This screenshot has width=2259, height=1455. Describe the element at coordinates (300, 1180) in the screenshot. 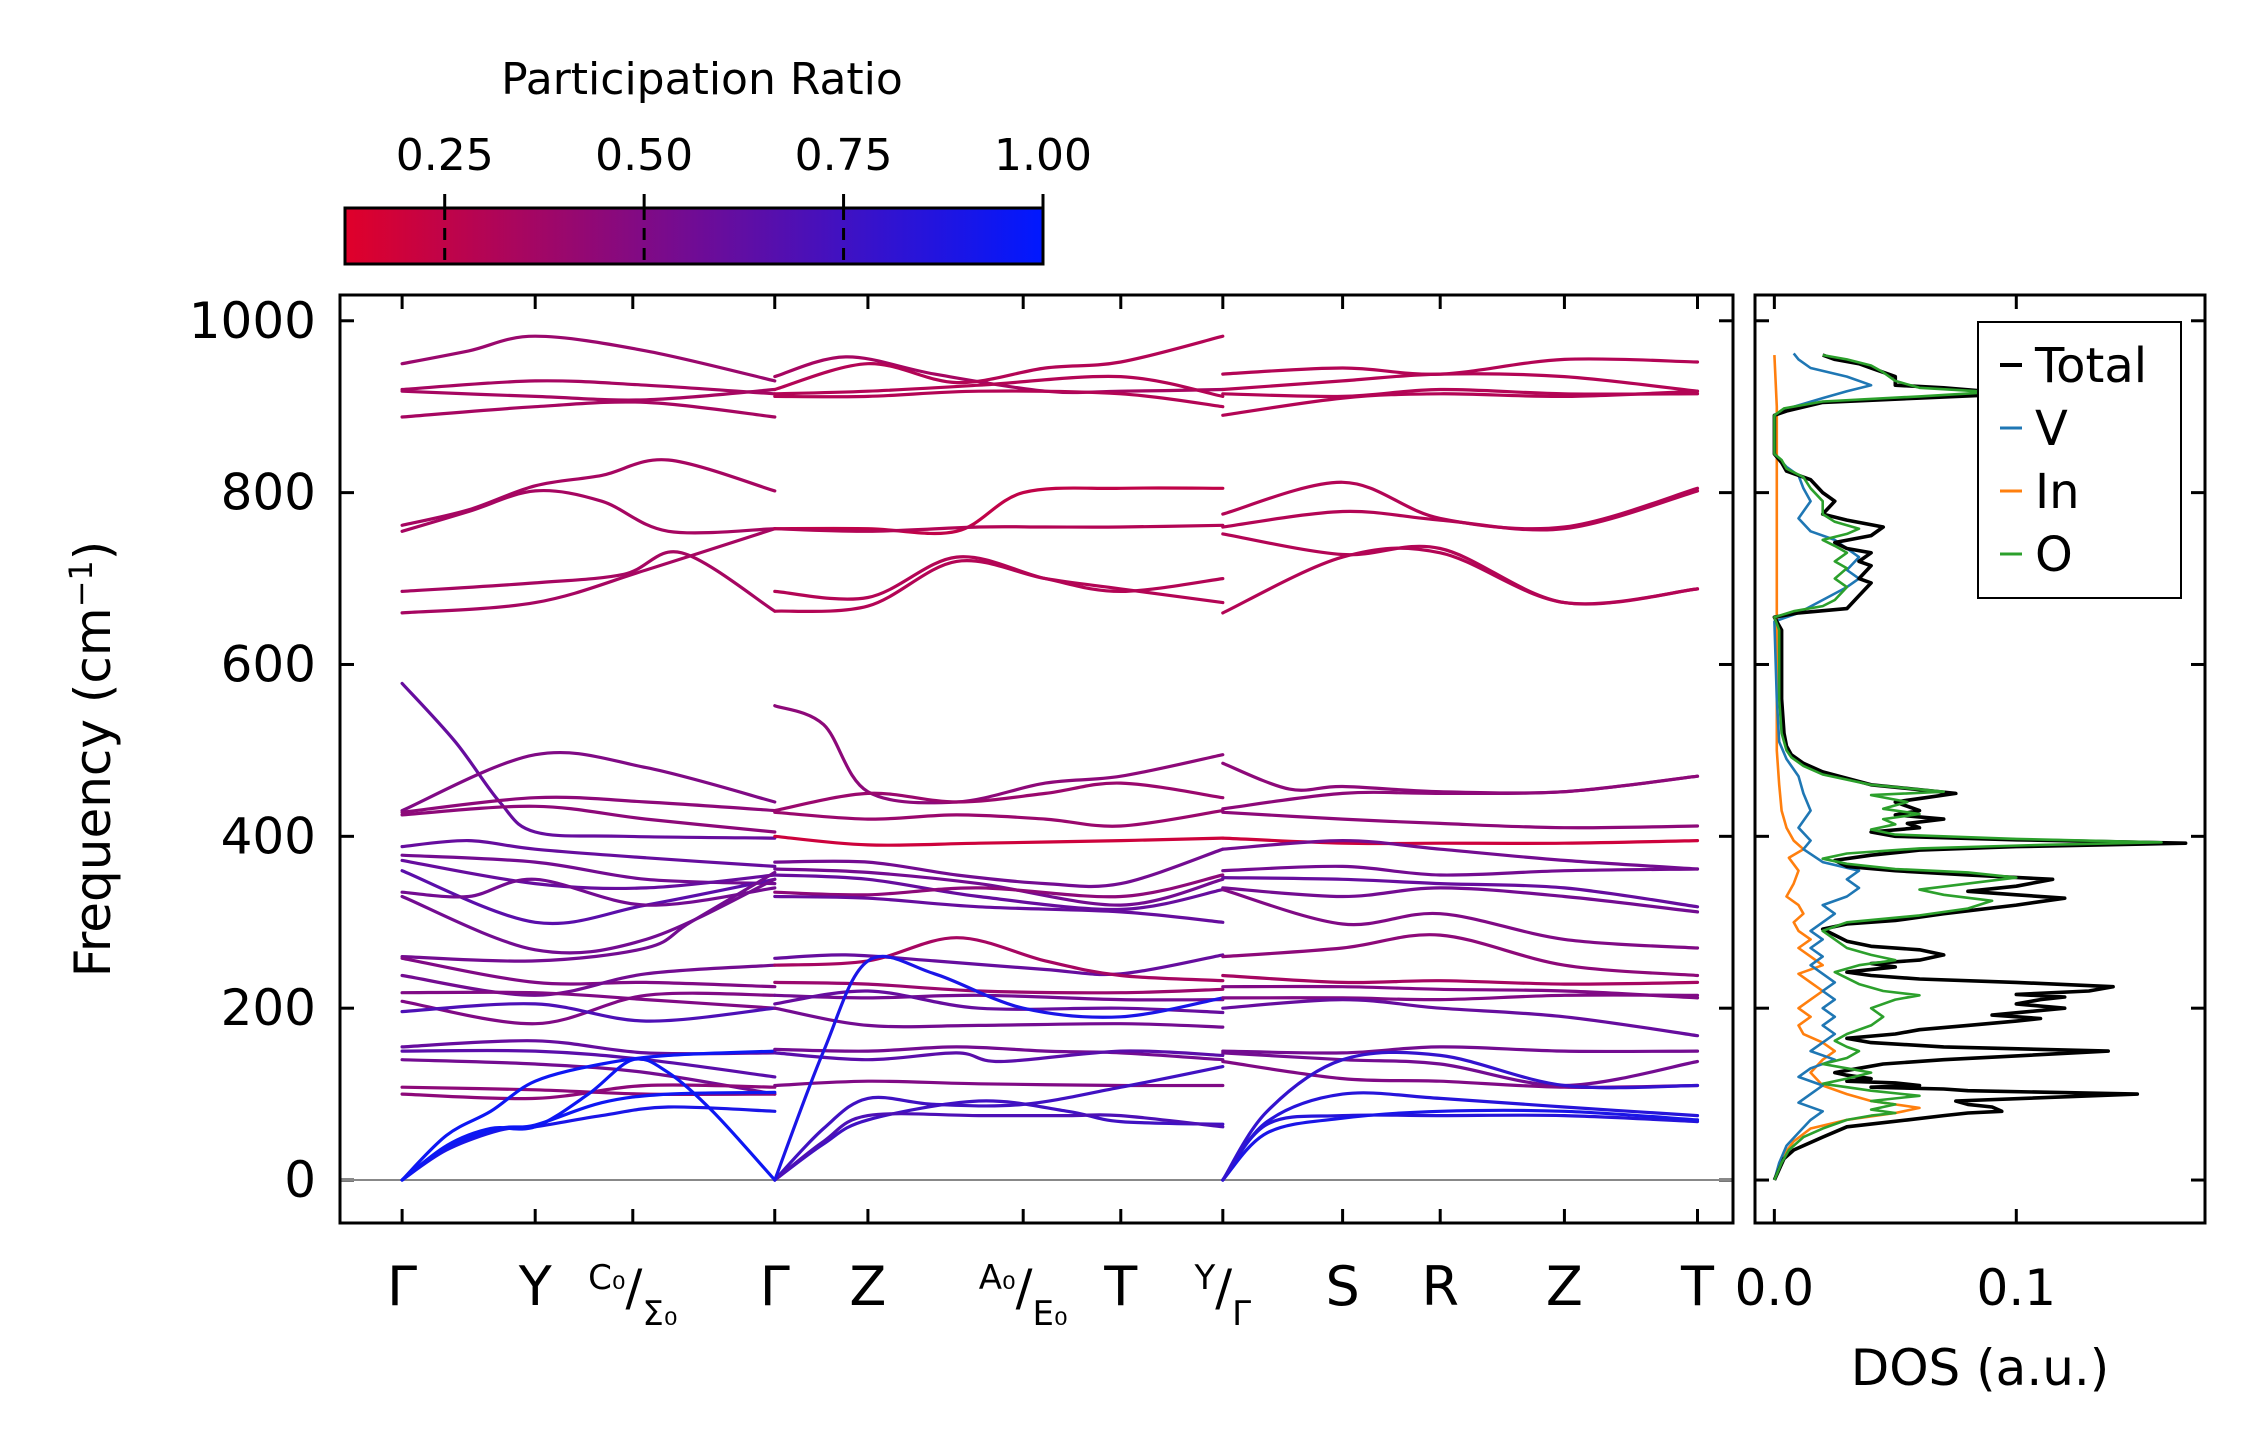

I see `y-tick-label: 0` at that location.